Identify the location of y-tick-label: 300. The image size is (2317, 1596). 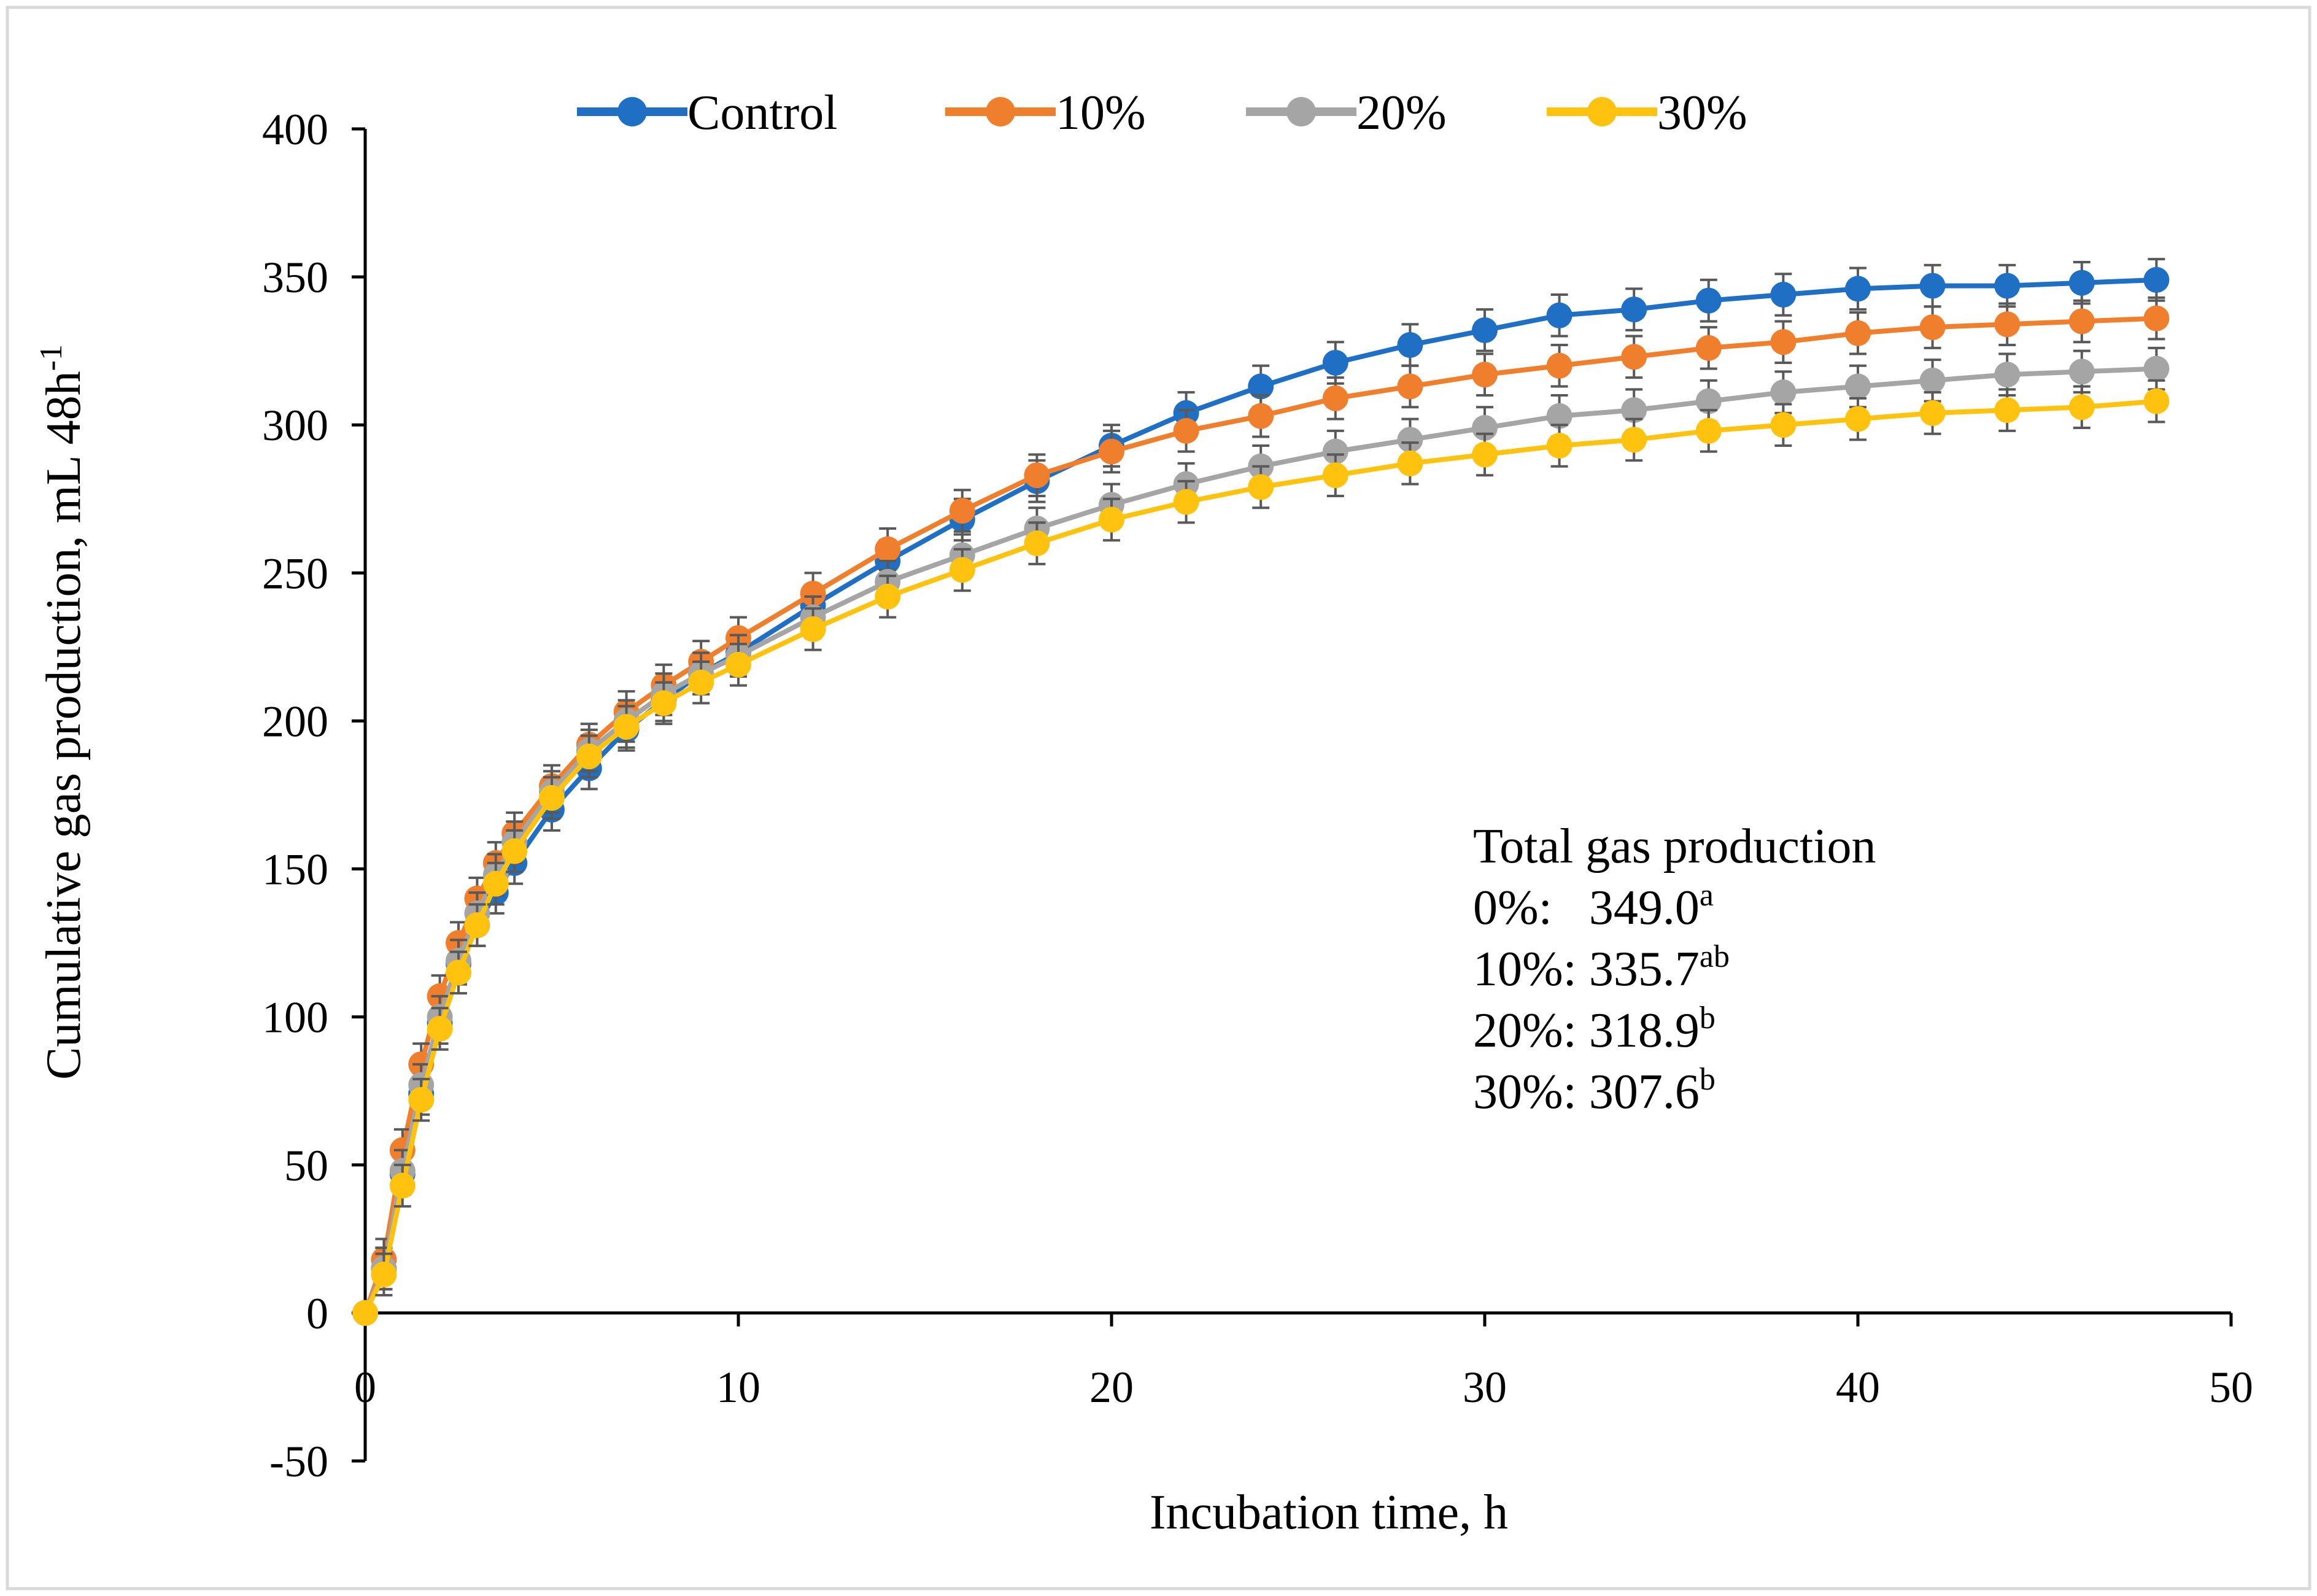
(295, 425).